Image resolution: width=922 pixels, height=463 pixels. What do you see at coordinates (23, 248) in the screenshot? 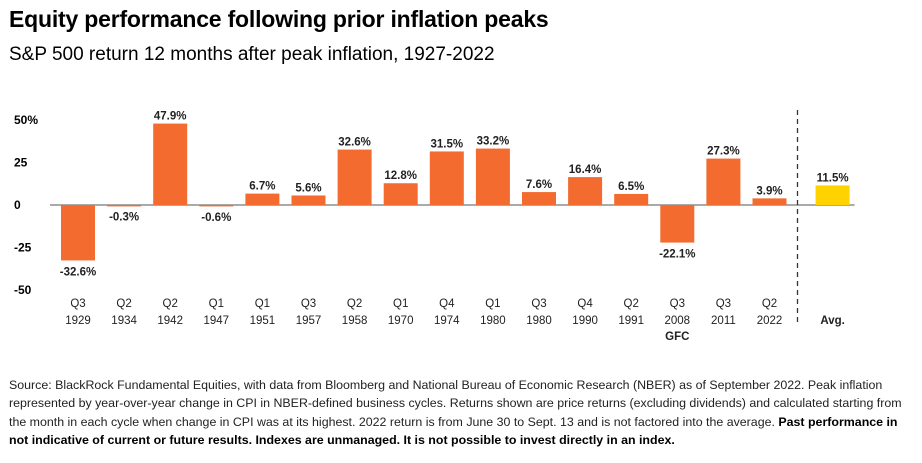
I see `y-tick-label: -25` at bounding box center [23, 248].